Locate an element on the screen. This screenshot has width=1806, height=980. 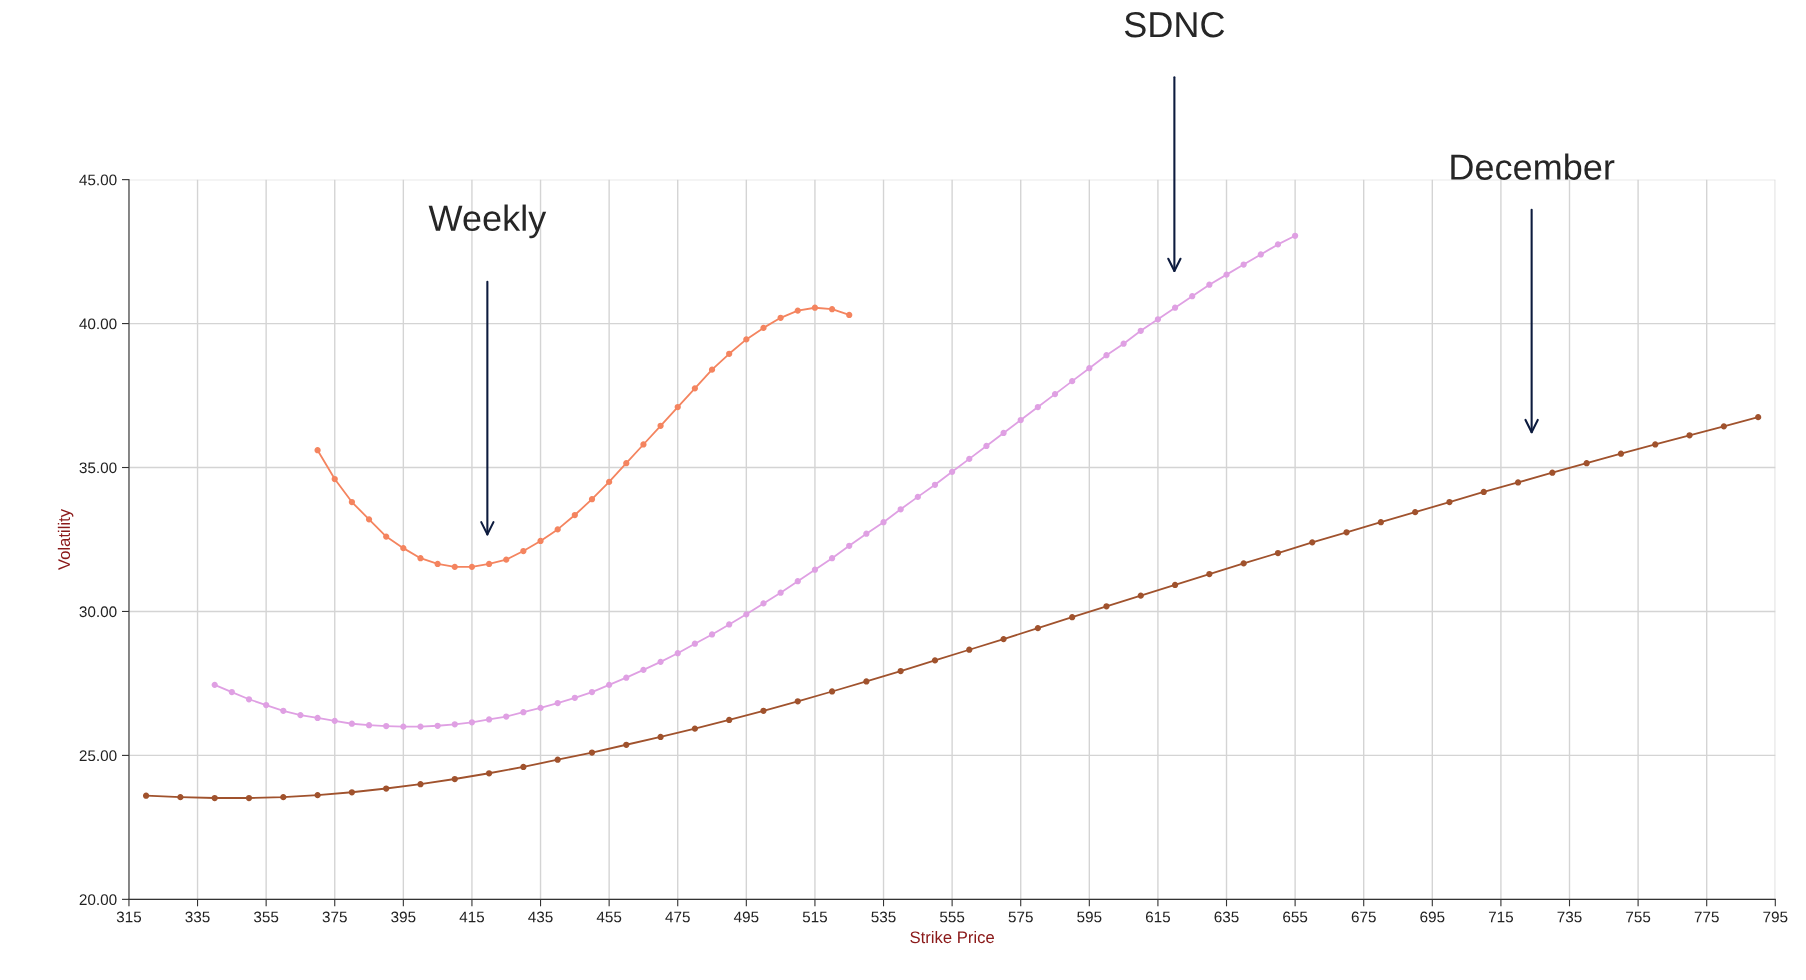
x-tick-label: 535 is located at coordinates (883, 917).